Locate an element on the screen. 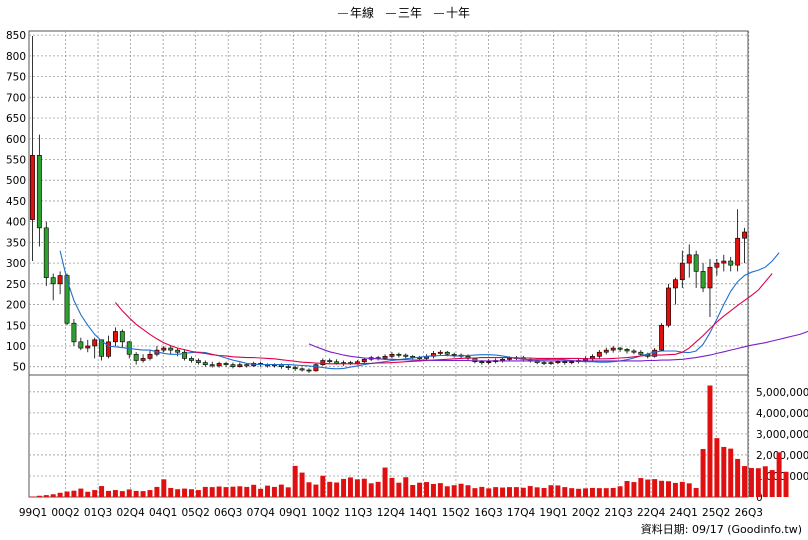  x-tick-label: 12Q4 is located at coordinates (391, 513).